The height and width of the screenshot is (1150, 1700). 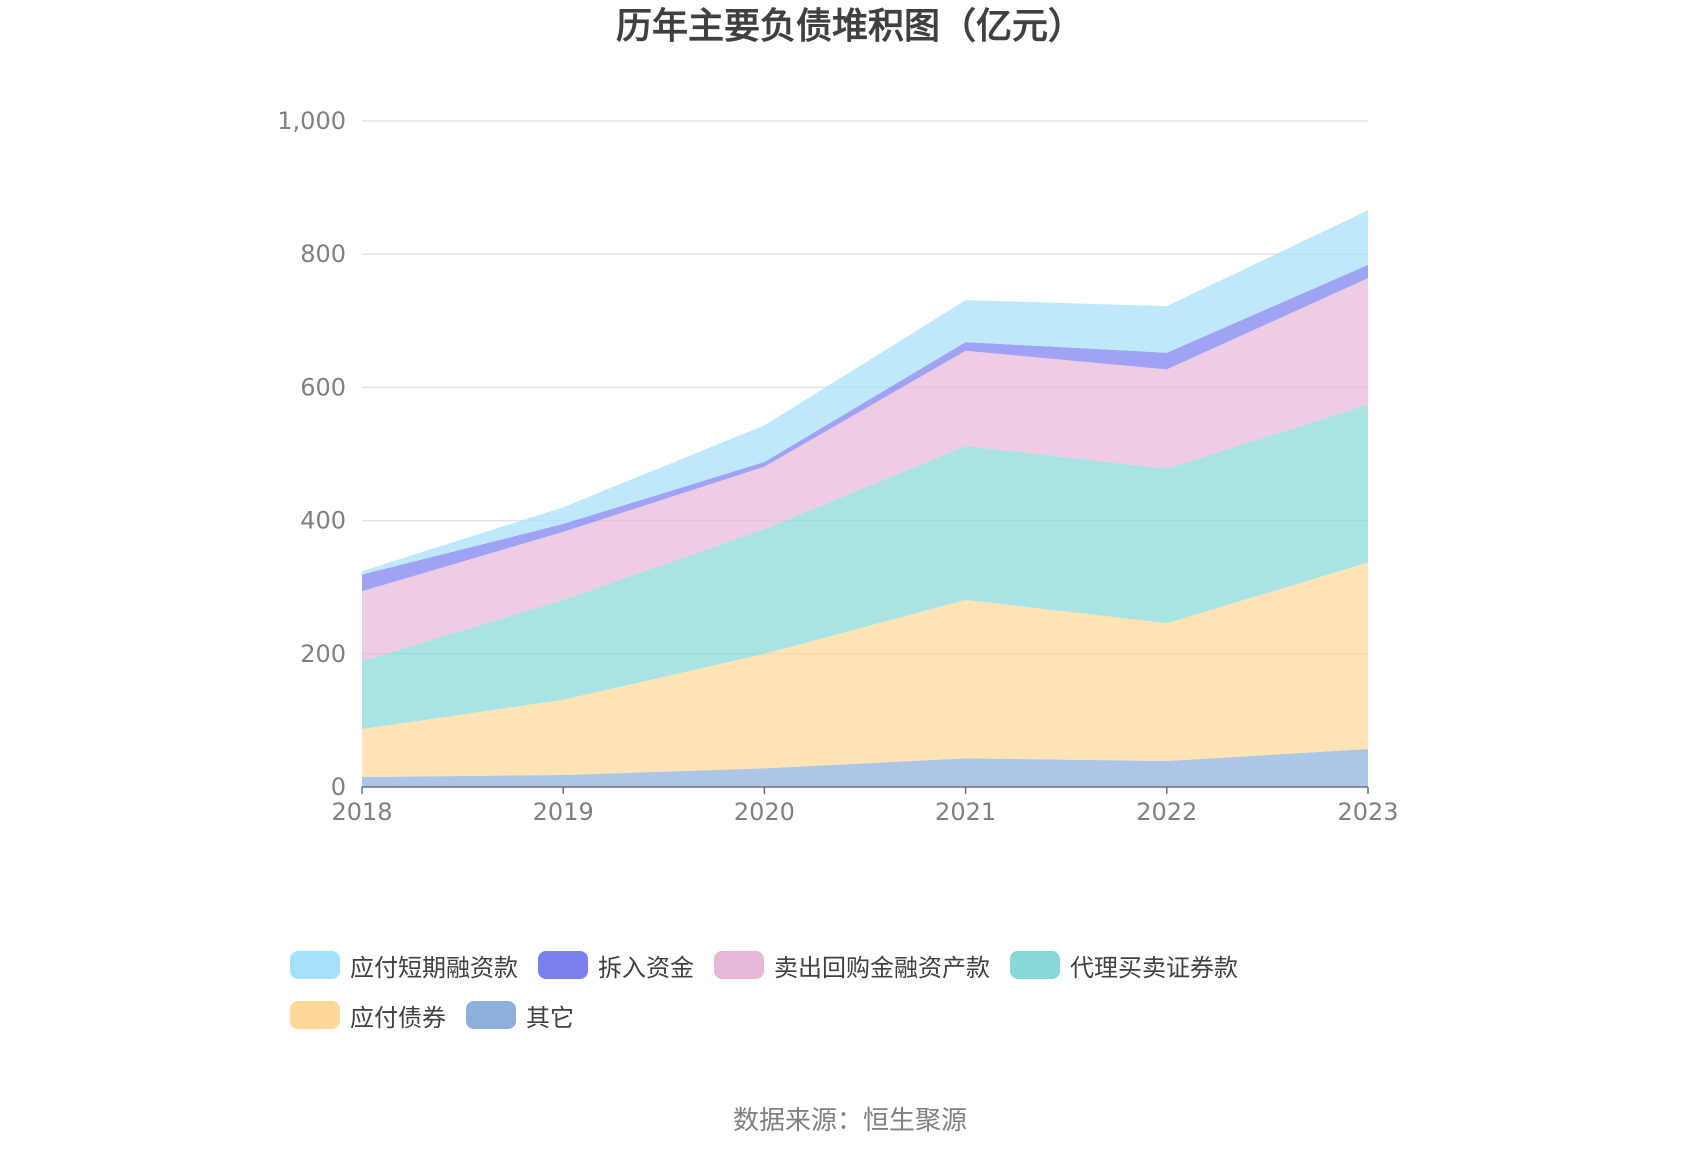 I want to click on legend-label: 其它, so click(x=550, y=1017).